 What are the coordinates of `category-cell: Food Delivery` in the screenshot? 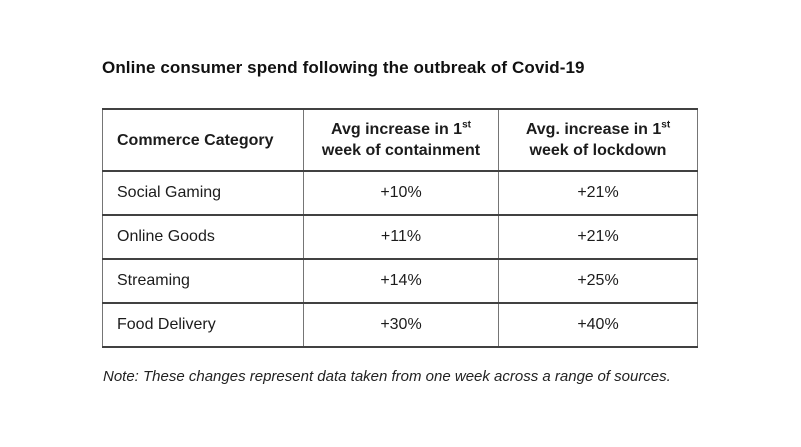 It's located at (203, 325).